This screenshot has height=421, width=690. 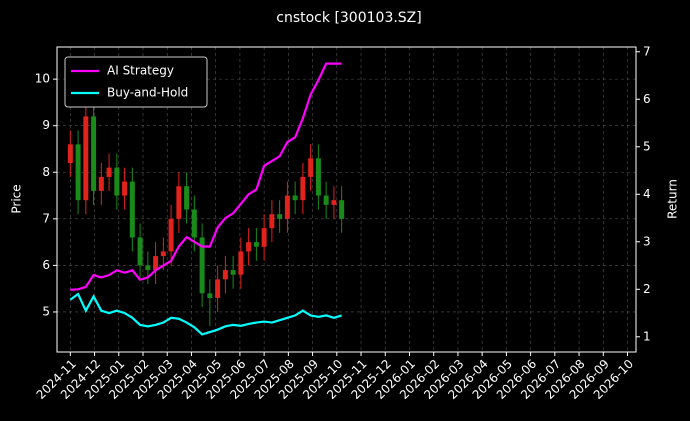 I want to click on y-tick-label: 10, so click(x=42, y=79).